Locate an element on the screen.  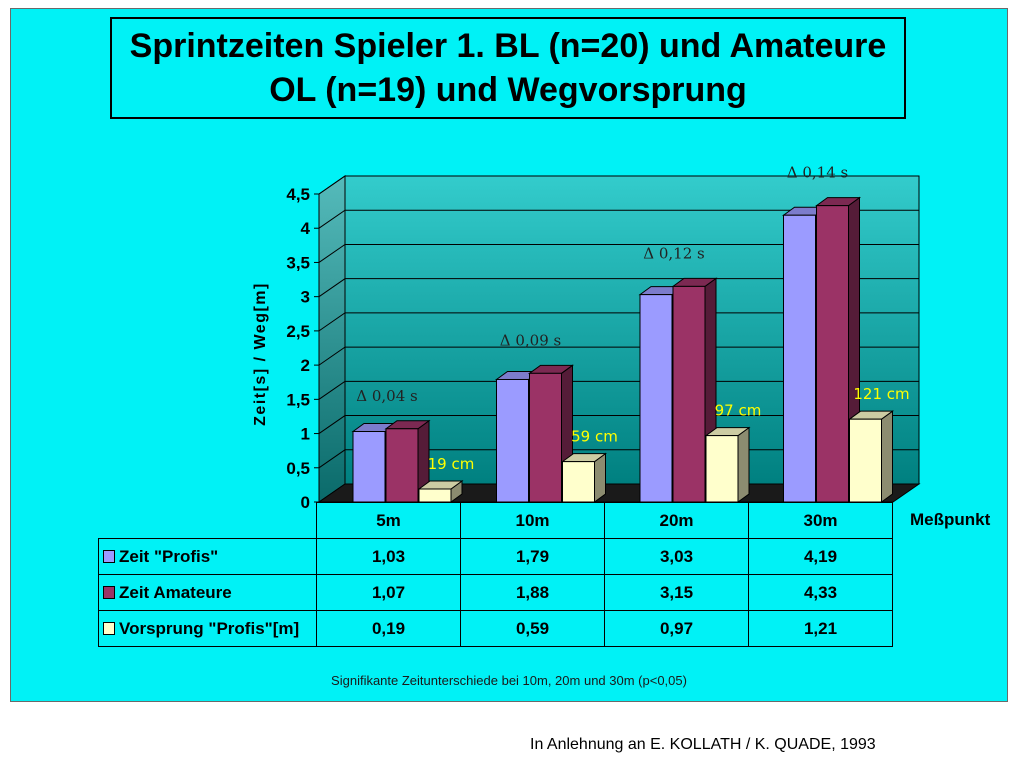
lead-label: 19 cm is located at coordinates (451, 464).